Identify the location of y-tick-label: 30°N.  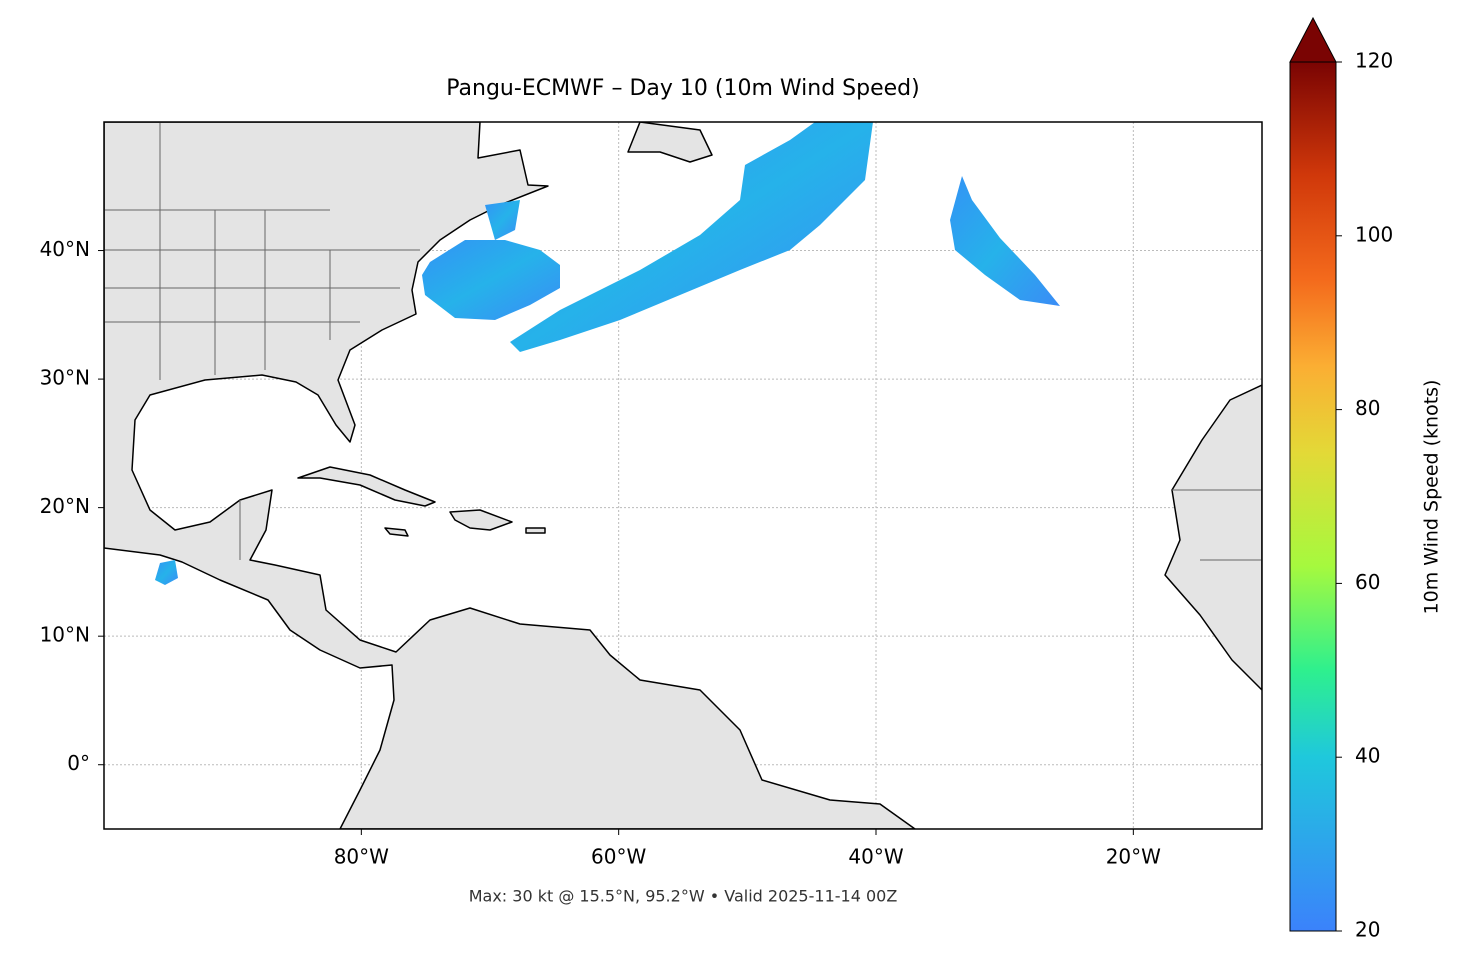
(65, 378).